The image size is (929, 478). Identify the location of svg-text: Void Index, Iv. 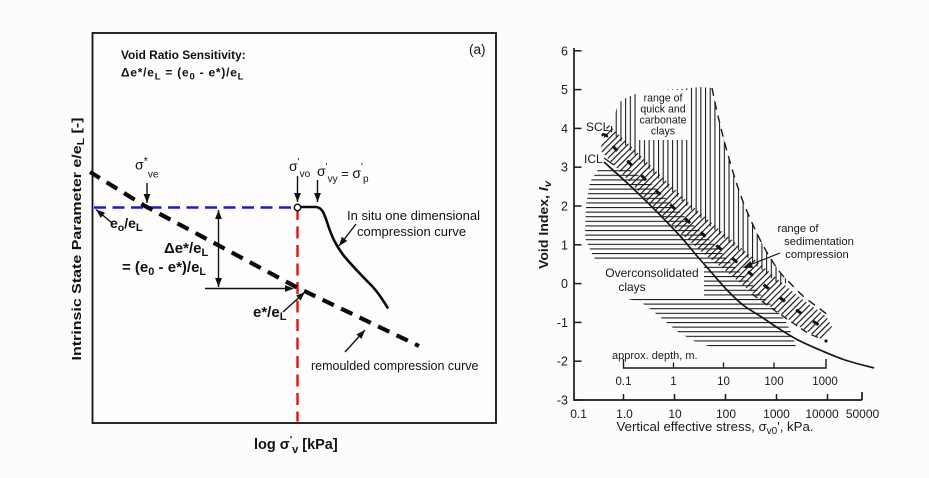
(545, 224).